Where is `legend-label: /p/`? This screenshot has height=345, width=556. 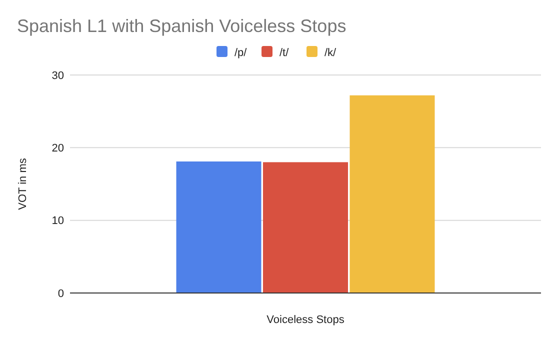 legend-label: /p/ is located at coordinates (241, 52).